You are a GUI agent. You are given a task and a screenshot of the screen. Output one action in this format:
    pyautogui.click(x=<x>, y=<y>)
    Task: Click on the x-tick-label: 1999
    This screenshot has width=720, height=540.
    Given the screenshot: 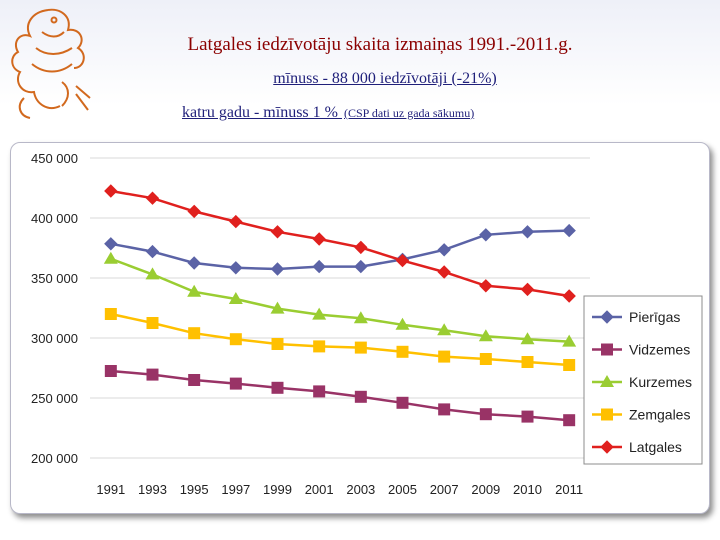 What is the action you would take?
    pyautogui.click(x=277, y=489)
    